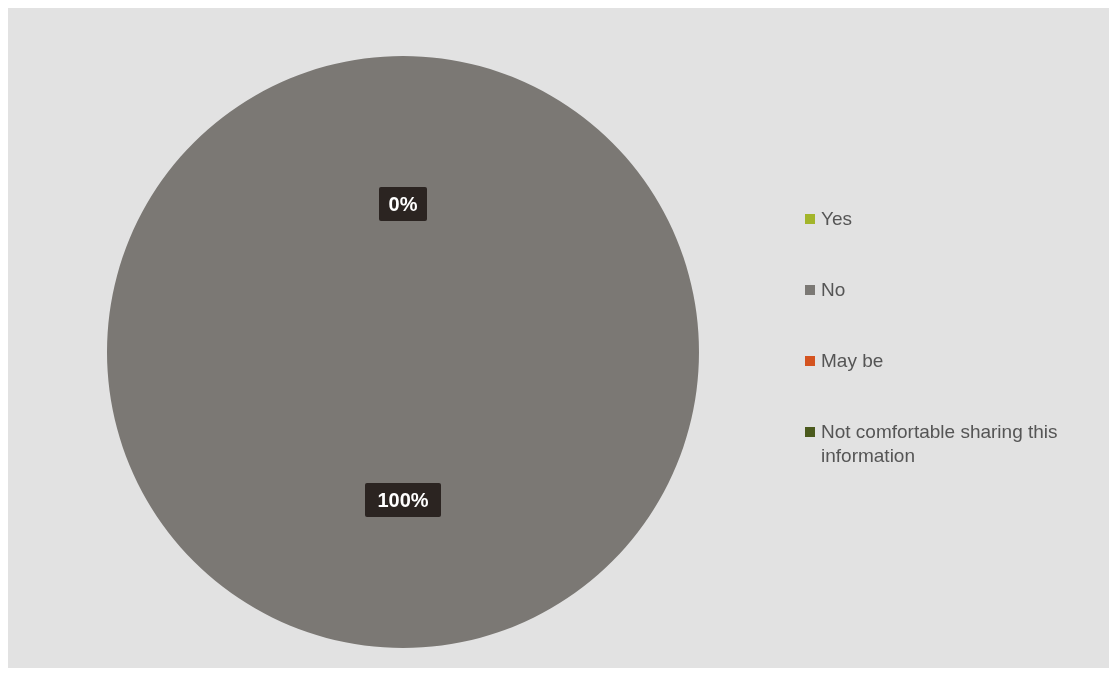 The height and width of the screenshot is (678, 1117). I want to click on data-label: 100%, so click(403, 500).